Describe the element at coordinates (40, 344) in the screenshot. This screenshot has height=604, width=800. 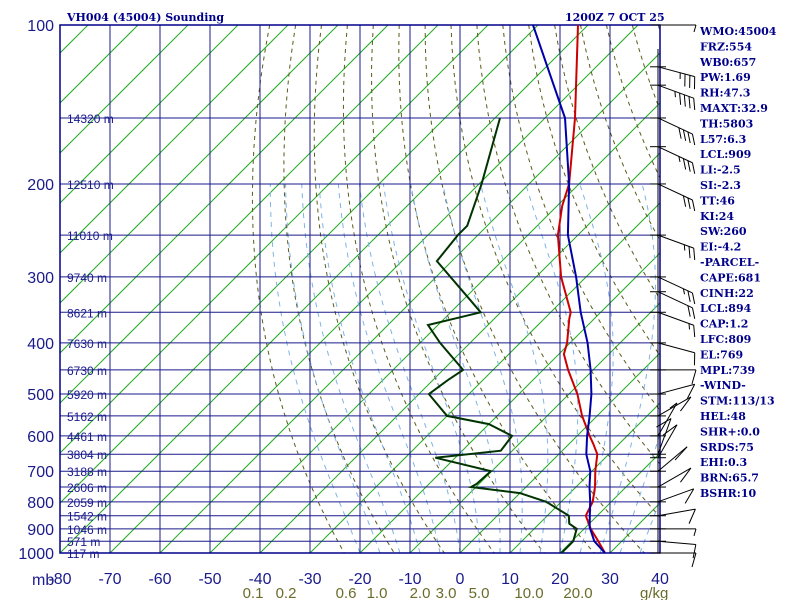
I see `pressure-tick-label: 400` at that location.